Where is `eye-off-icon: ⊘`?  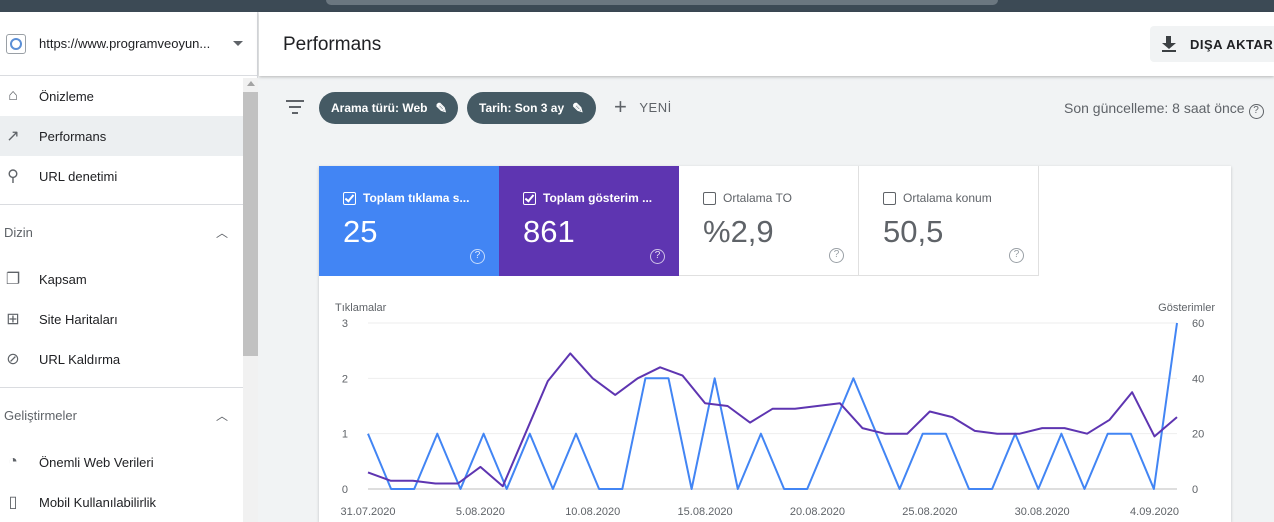
eye-off-icon: ⊘ is located at coordinates (13, 359).